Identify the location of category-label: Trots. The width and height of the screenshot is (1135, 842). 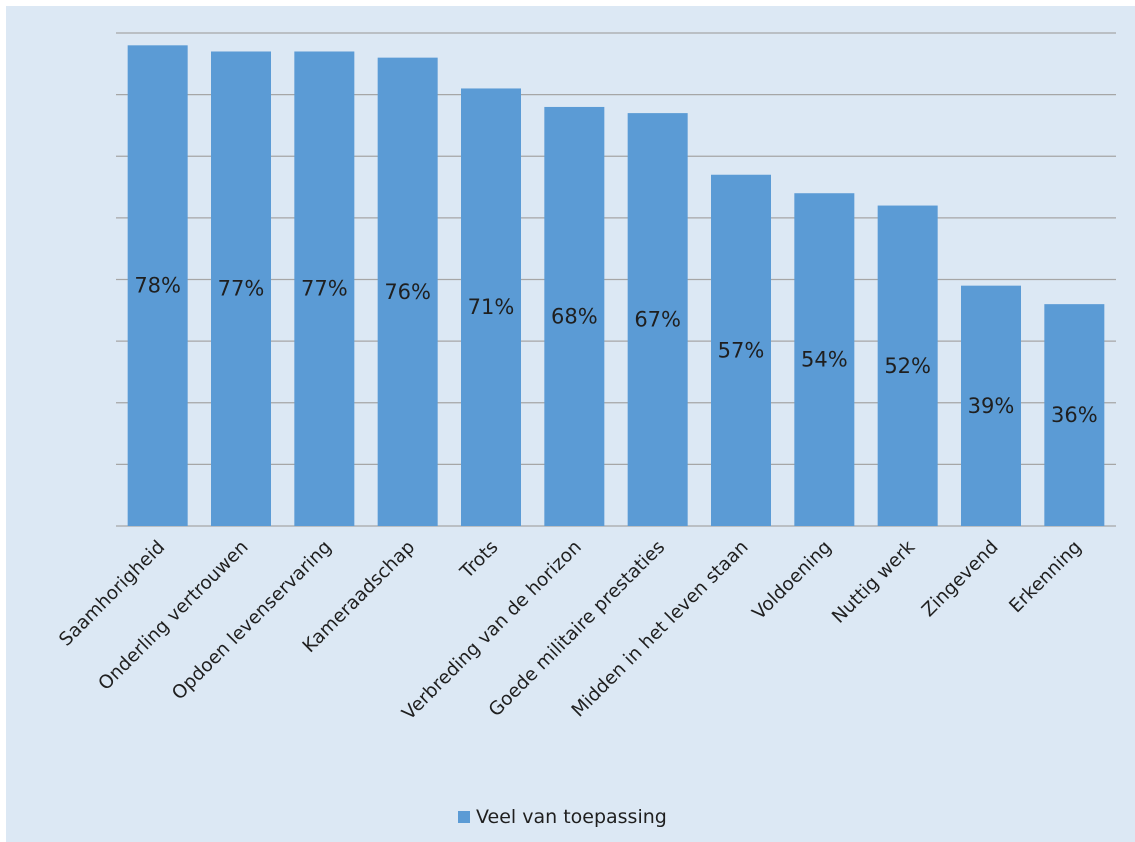
(479, 560).